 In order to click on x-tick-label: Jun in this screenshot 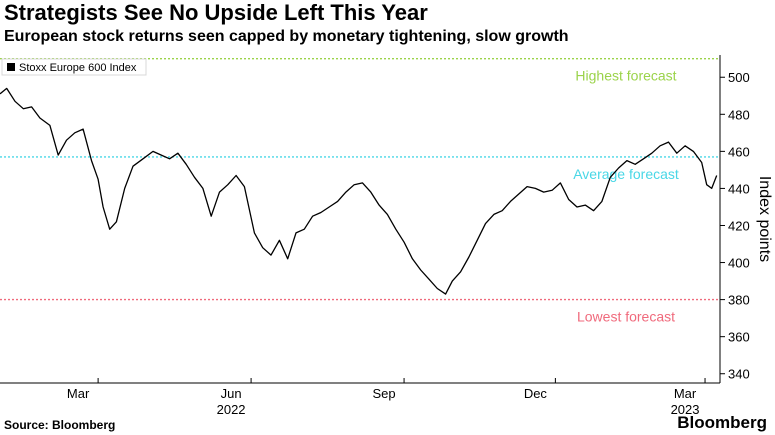, I will do `click(231, 393)`.